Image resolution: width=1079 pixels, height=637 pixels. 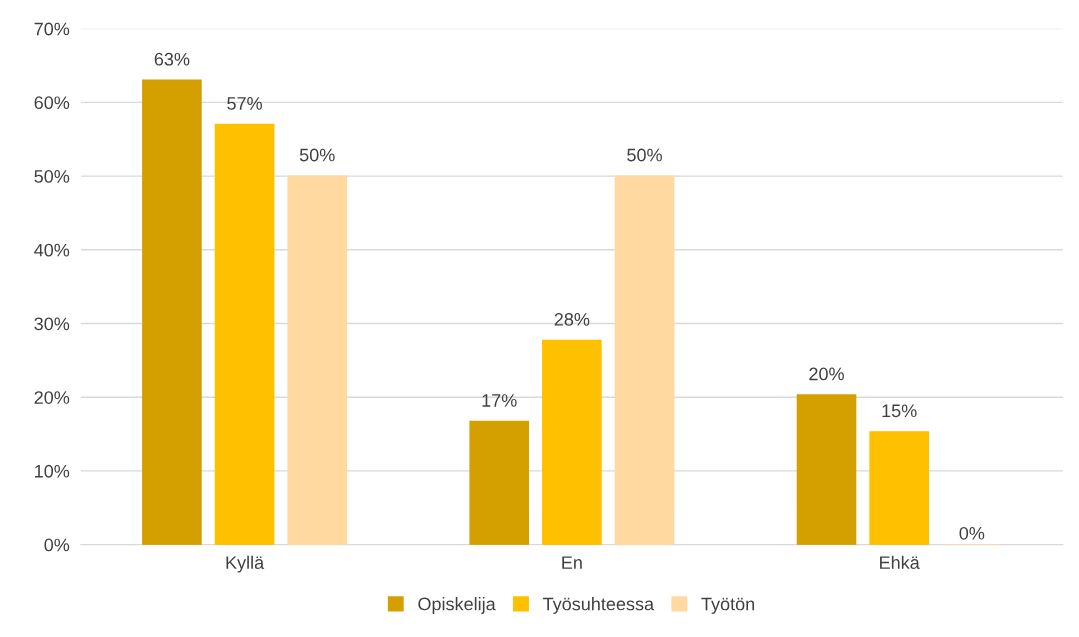 What do you see at coordinates (728, 605) in the screenshot?
I see `legend-label: Työtön` at bounding box center [728, 605].